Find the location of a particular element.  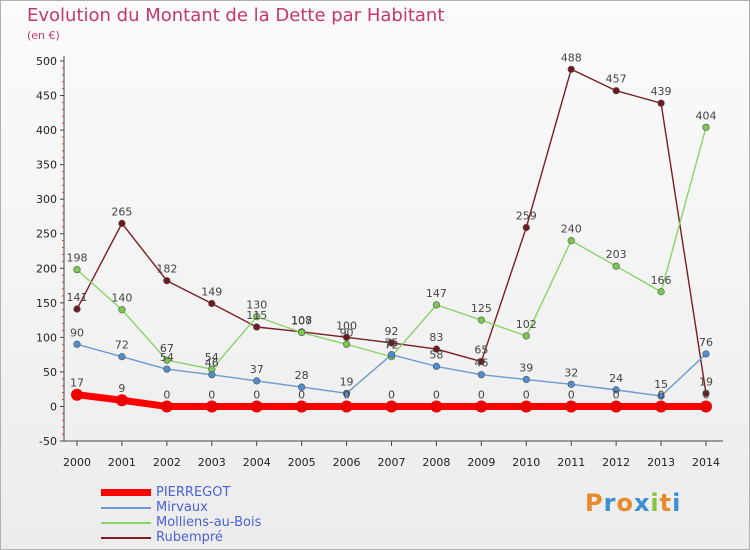

x-tick-label: 2007 is located at coordinates (392, 462).